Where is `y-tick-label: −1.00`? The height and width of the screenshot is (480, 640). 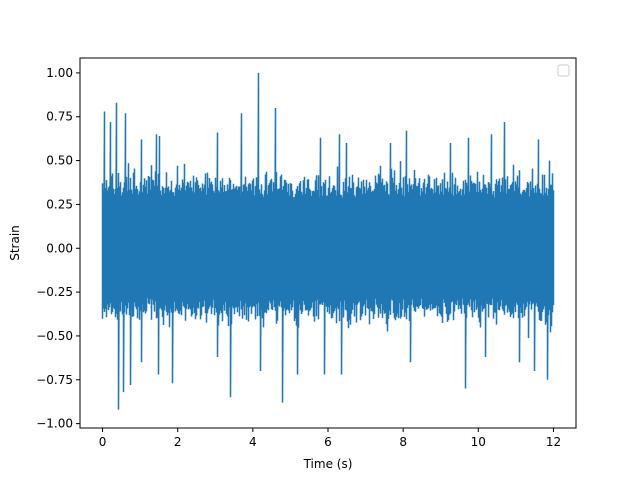 y-tick-label: −1.00 is located at coordinates (54, 424).